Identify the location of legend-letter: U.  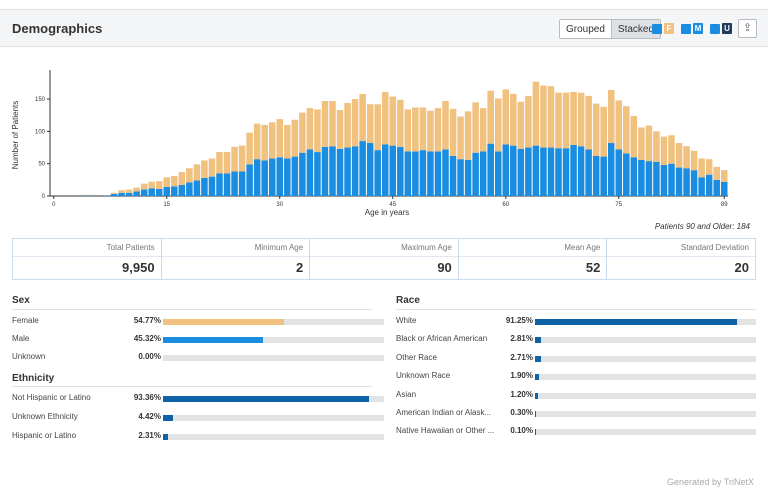
(727, 28).